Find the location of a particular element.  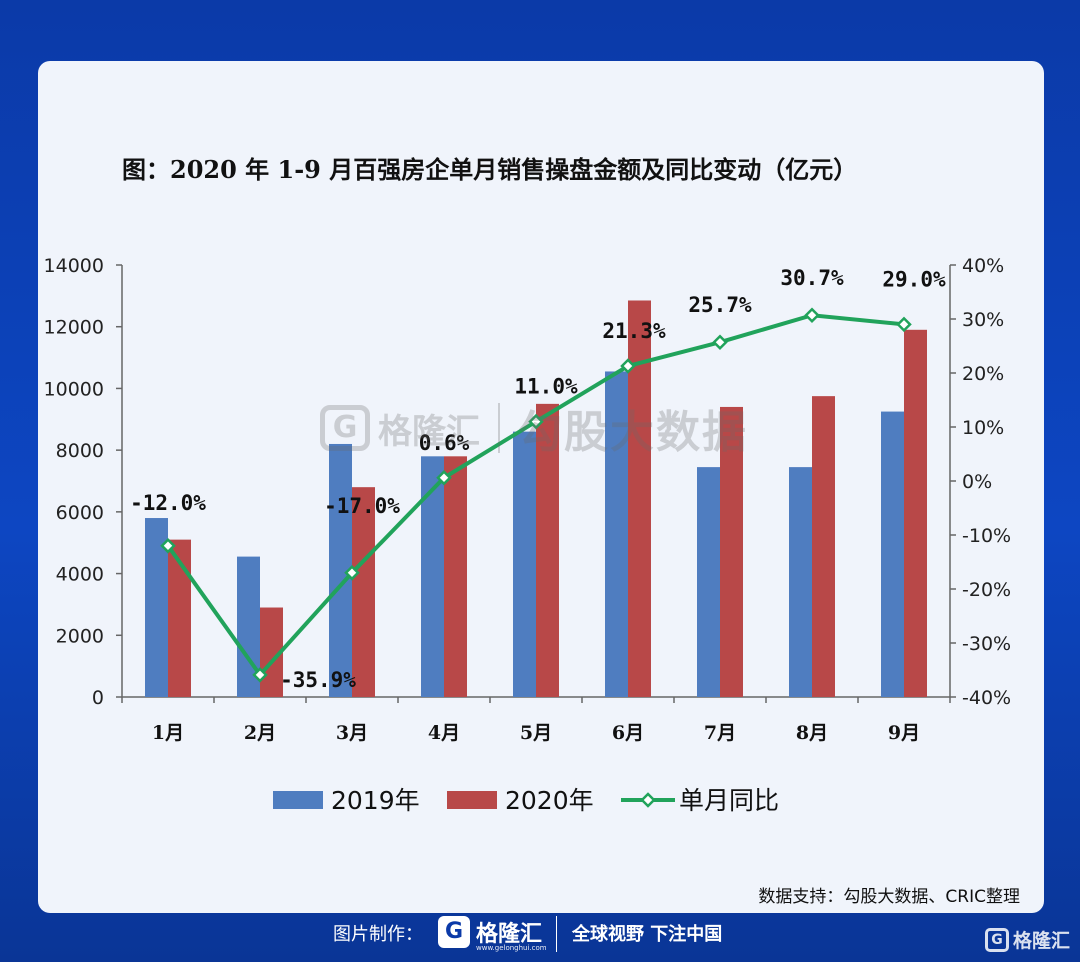

right-tick-label: 0% is located at coordinates (977, 482).